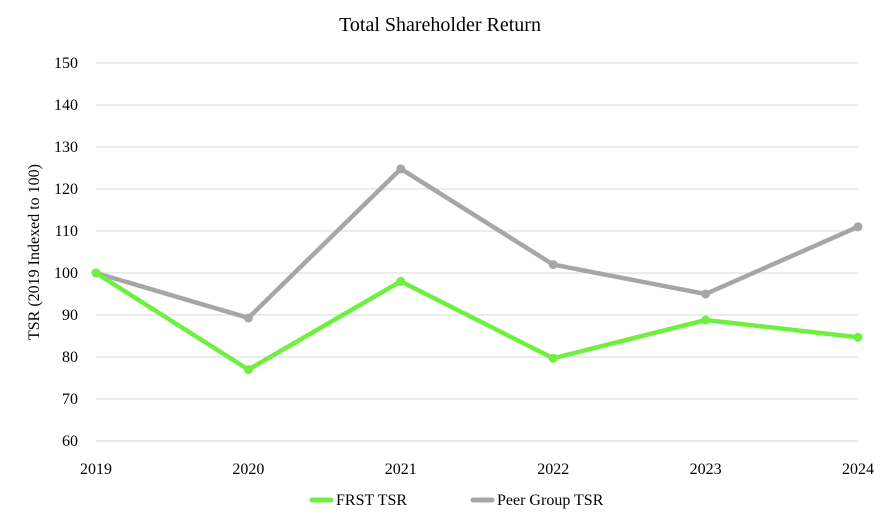 The height and width of the screenshot is (524, 881). What do you see at coordinates (553, 469) in the screenshot?
I see `x-tick-label: 2022` at bounding box center [553, 469].